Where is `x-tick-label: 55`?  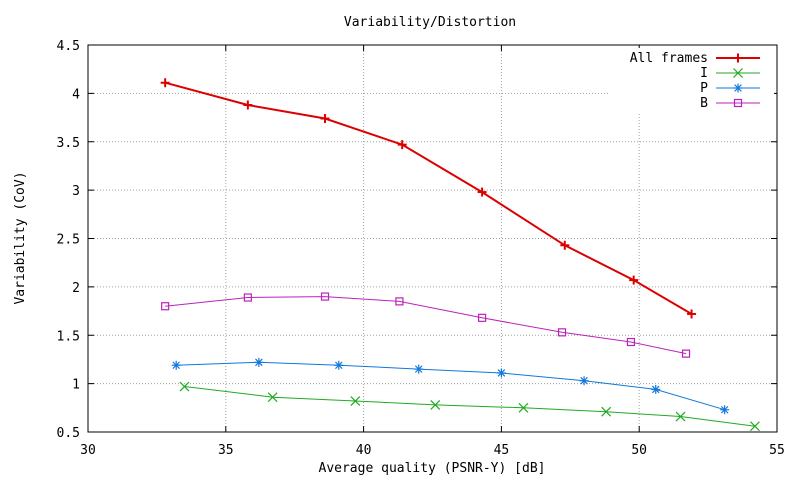
x-tick-label: 55 is located at coordinates (777, 450).